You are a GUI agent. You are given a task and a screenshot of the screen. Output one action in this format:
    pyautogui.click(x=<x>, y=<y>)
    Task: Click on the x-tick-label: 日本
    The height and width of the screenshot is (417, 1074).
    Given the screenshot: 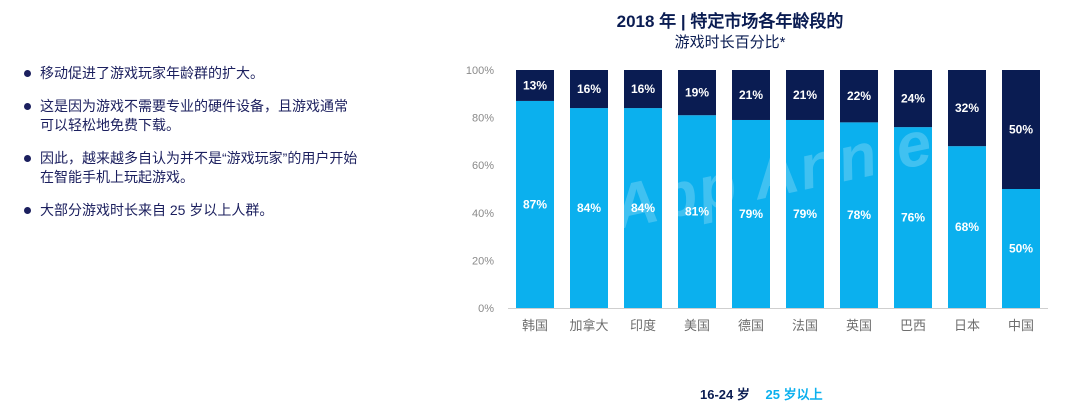 What is the action you would take?
    pyautogui.click(x=967, y=325)
    